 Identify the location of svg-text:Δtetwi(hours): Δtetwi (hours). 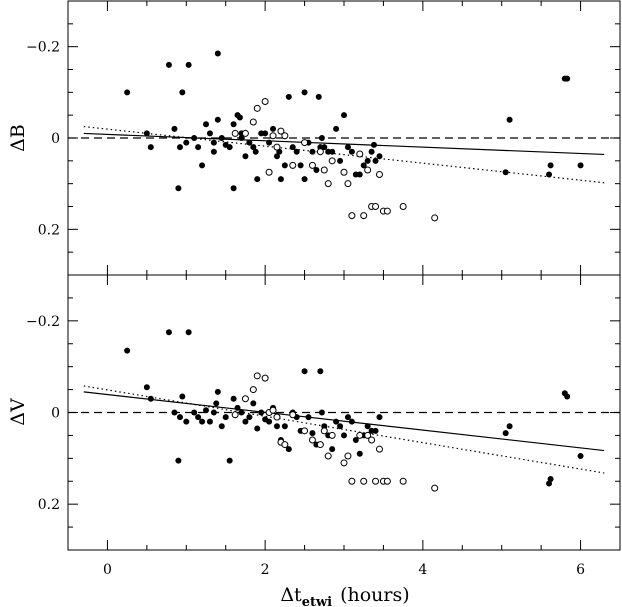
(344, 595).